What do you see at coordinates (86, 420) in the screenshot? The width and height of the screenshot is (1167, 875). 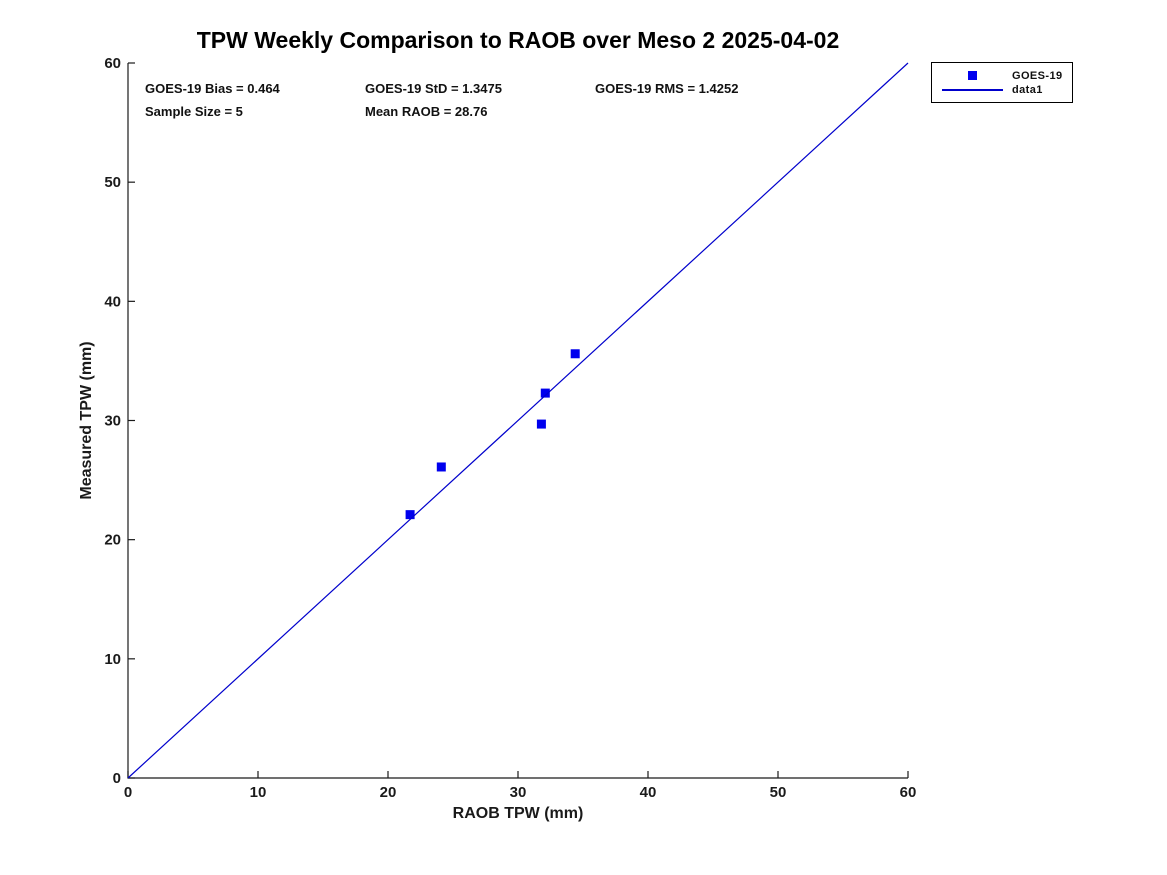 I see `y-axis-label: Measured TPW (mm)` at bounding box center [86, 420].